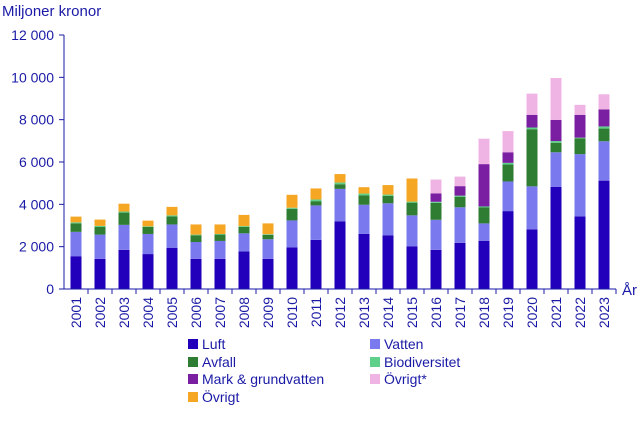 This screenshot has height=422, width=644. I want to click on x-tick-label: 2022, so click(580, 312).